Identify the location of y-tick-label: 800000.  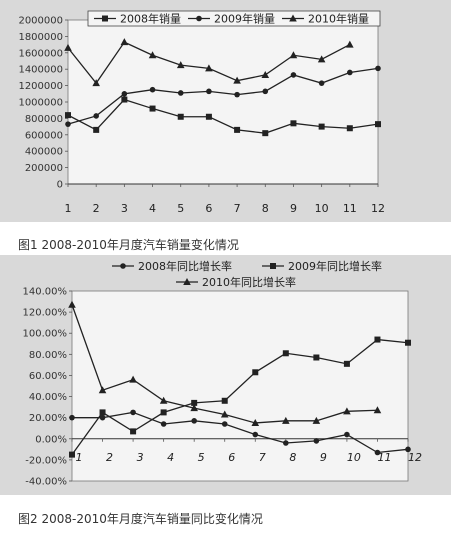
(44, 119).